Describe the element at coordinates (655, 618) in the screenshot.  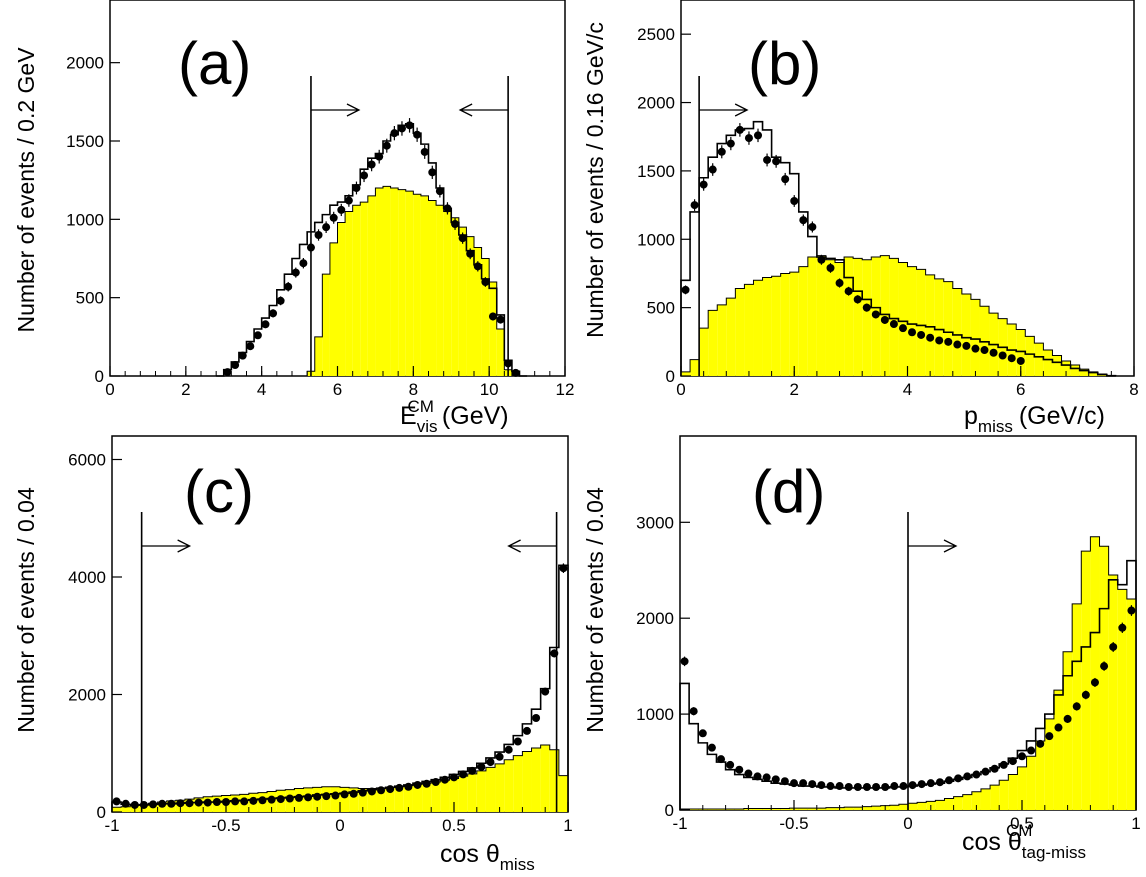
I see `panel-d-ytick-label-2: 2000` at that location.